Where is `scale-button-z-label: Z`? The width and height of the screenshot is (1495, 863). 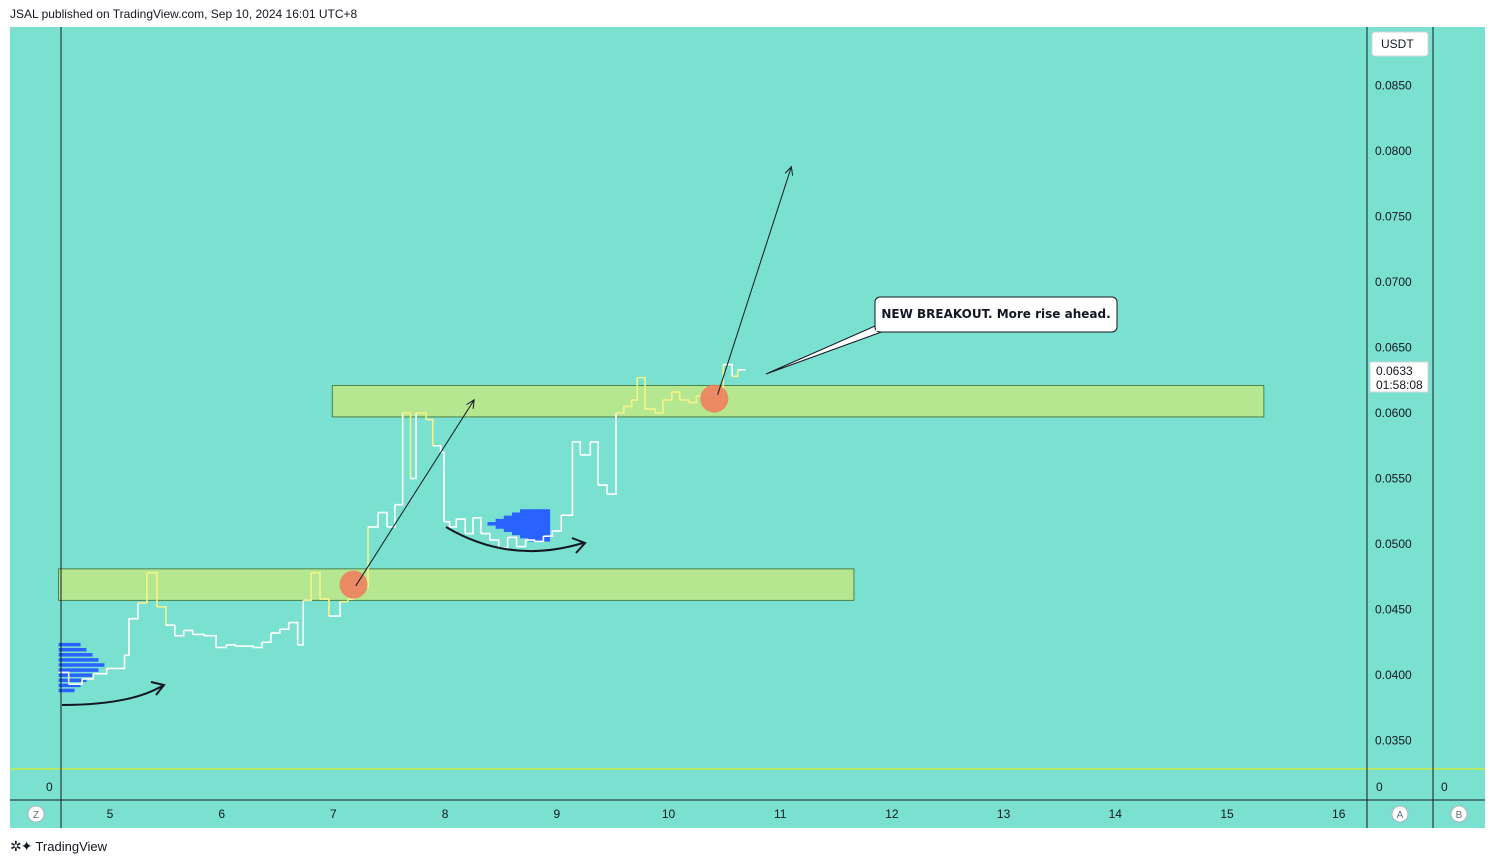 scale-button-z-label: Z is located at coordinates (36, 815).